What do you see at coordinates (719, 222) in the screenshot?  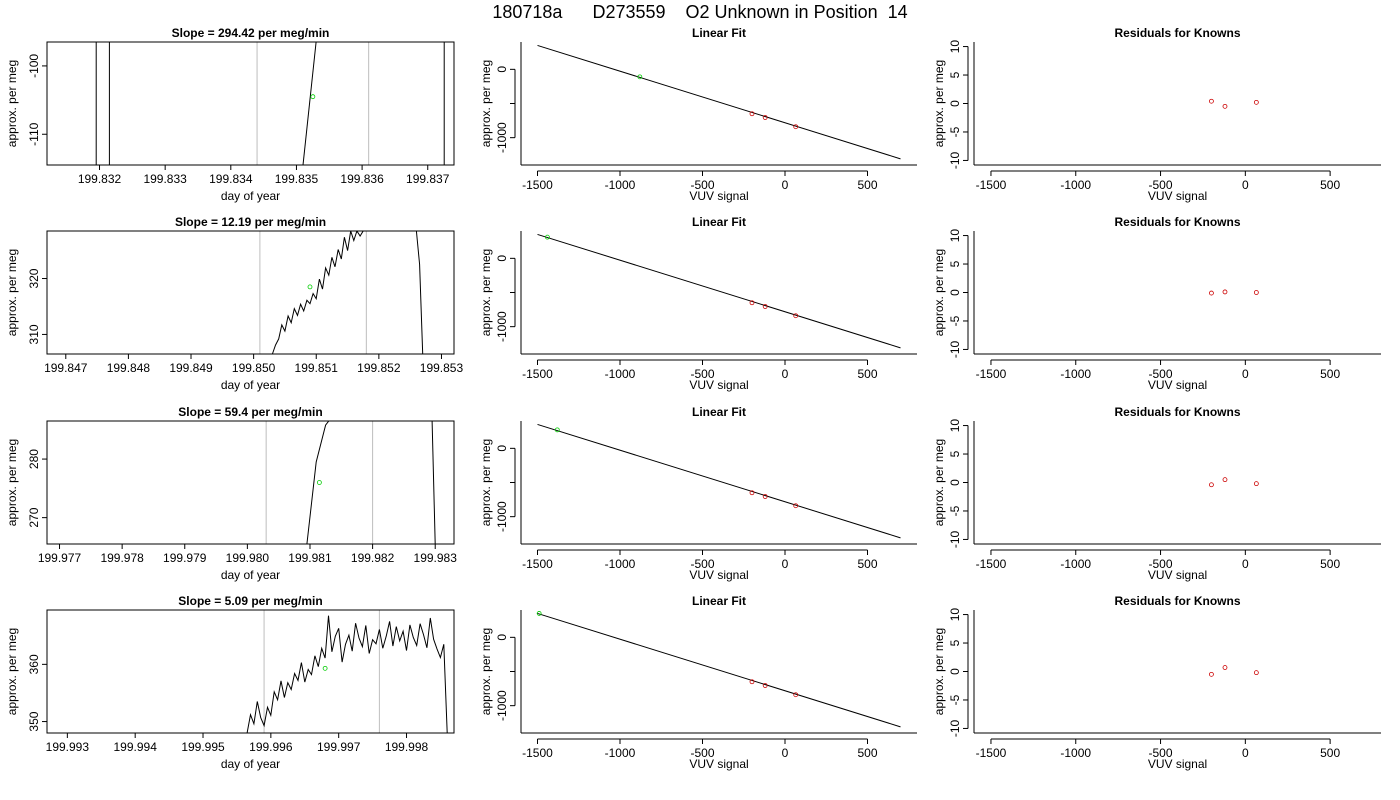 I see `chart-title: Linear Fit` at bounding box center [719, 222].